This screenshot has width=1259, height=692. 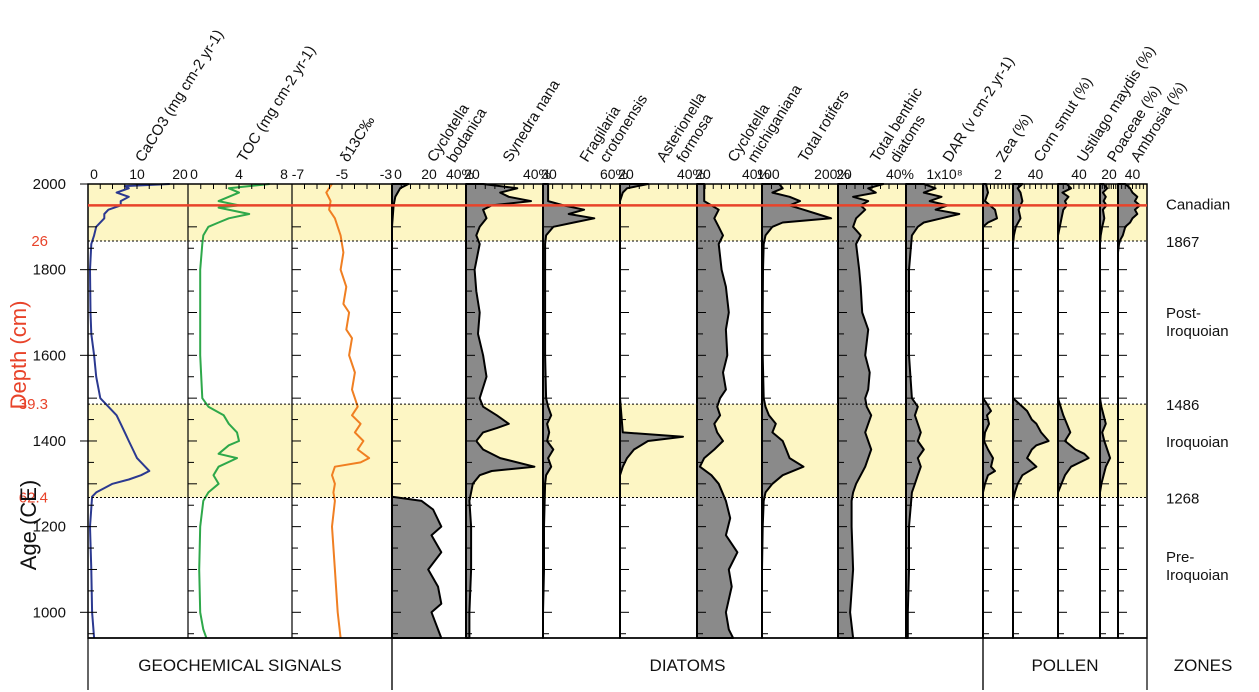 I want to click on tick-label: 2, so click(x=998, y=174).